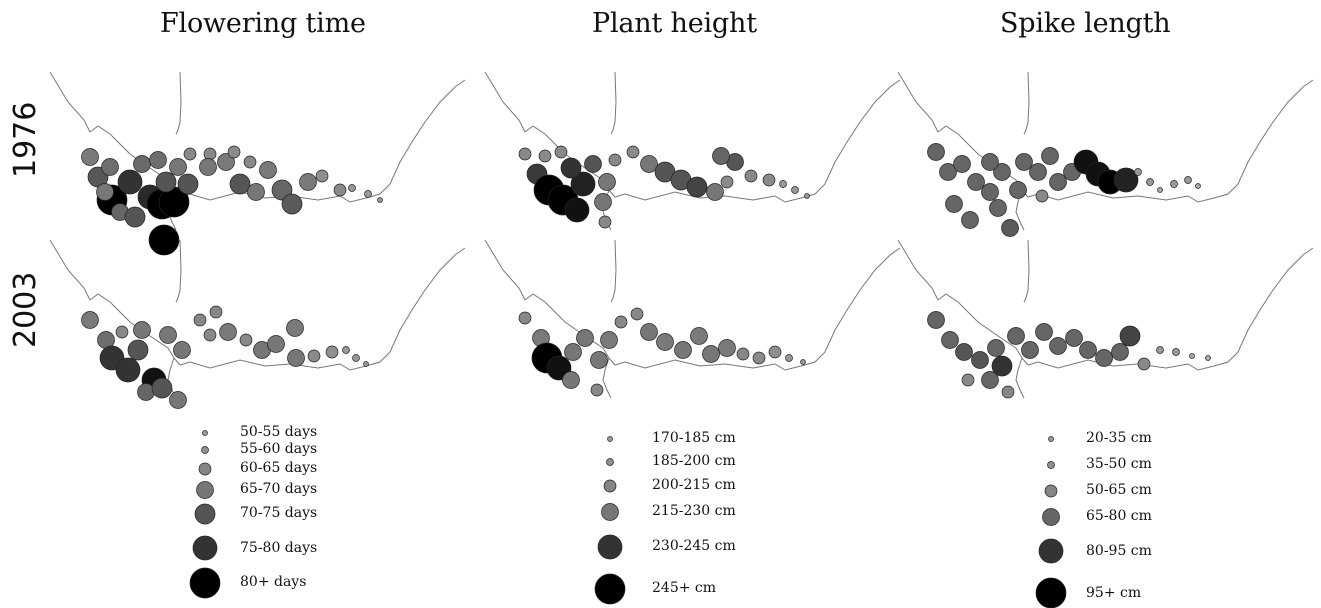 The width and height of the screenshot is (1321, 608). Describe the element at coordinates (694, 438) in the screenshot. I see `legend-height-label: 170-185 cm` at that location.